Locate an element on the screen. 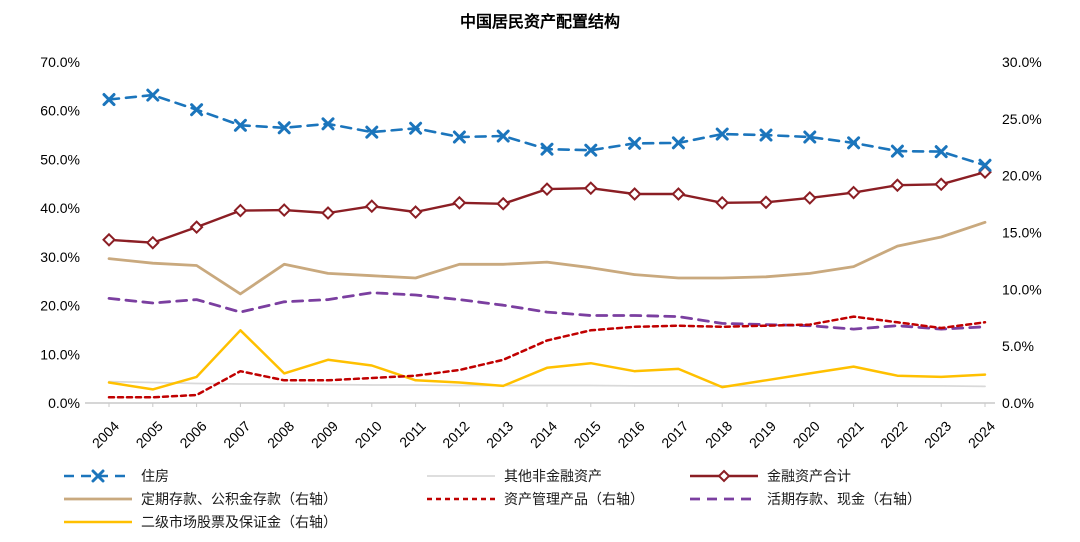 This screenshot has width=1080, height=542. left-axis-tick-label: 20.0% is located at coordinates (60, 306).